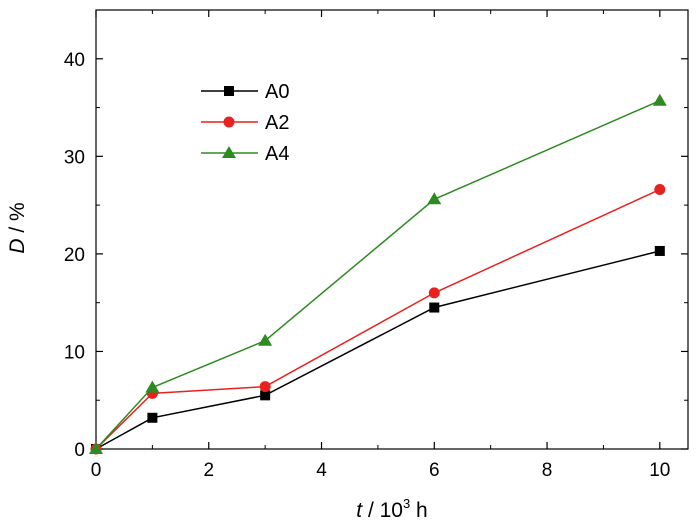  Describe the element at coordinates (419, 510) in the screenshot. I see `x-axis-unit: h` at that location.